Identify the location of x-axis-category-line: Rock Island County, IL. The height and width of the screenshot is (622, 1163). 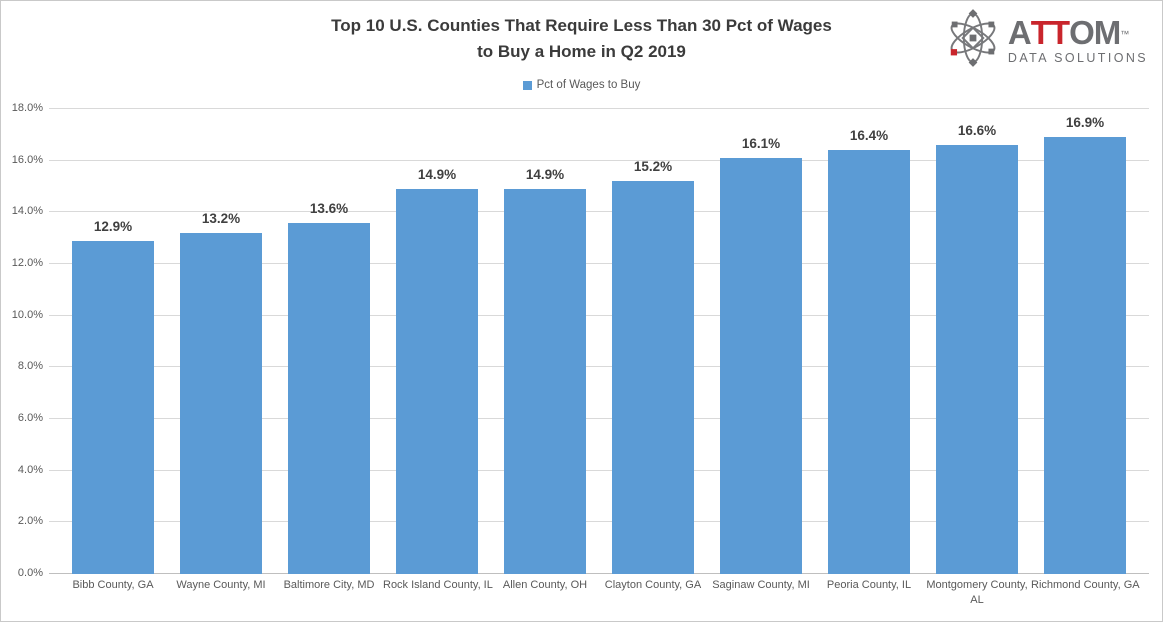
(438, 585).